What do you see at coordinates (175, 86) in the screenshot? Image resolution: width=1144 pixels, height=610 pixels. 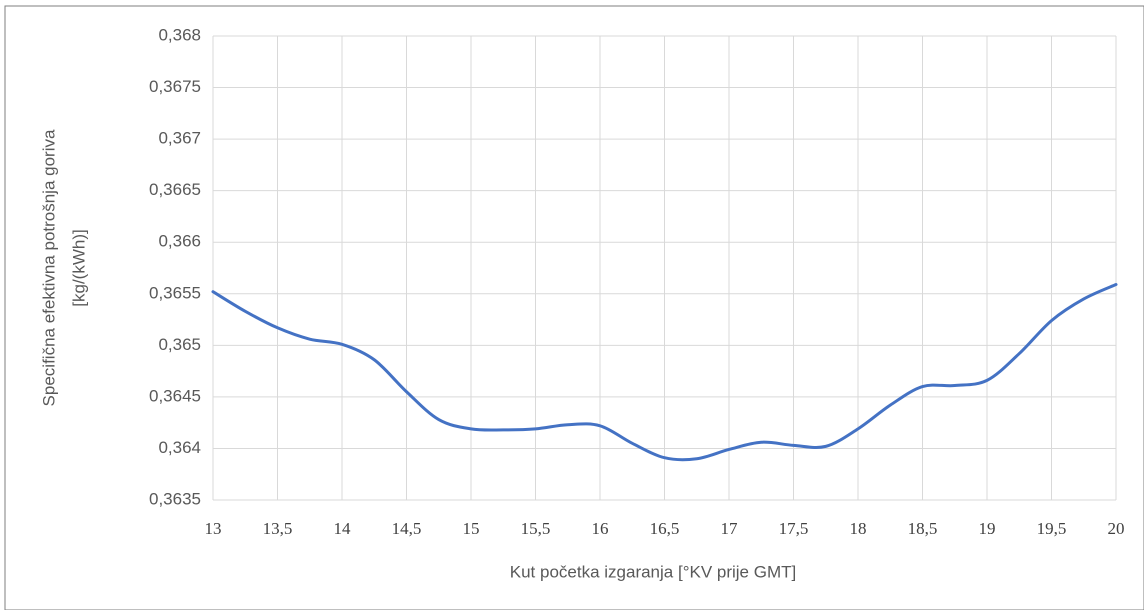 I see `y-tick-label: 0,3675` at bounding box center [175, 86].